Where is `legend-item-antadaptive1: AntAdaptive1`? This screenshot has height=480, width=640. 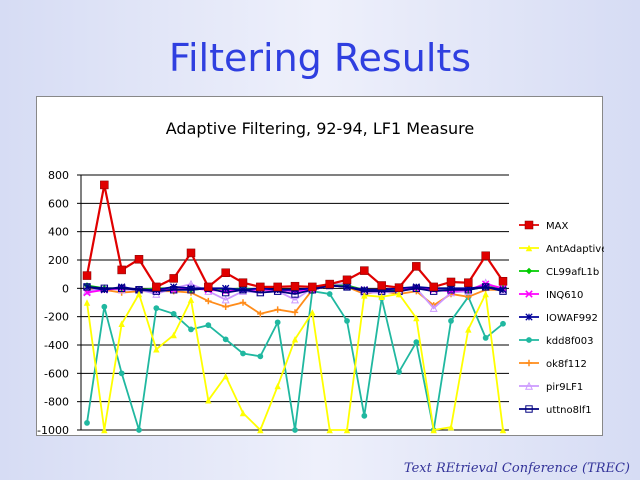 legend-item-antadaptive1: AntAdaptive1 is located at coordinates (561, 249).